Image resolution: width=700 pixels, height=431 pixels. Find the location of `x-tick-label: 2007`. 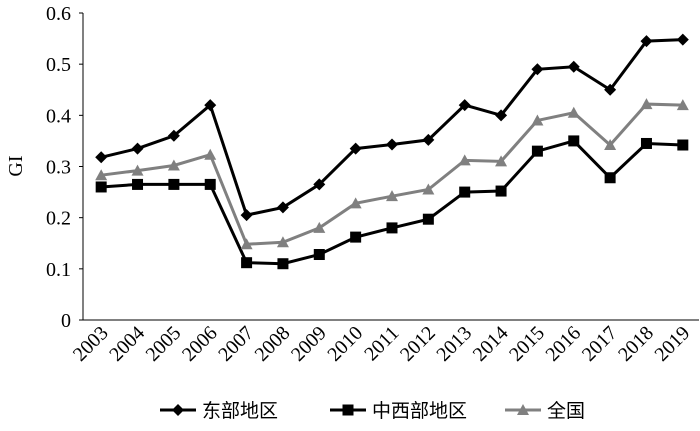

x-tick-label: 2007 is located at coordinates (236, 344).